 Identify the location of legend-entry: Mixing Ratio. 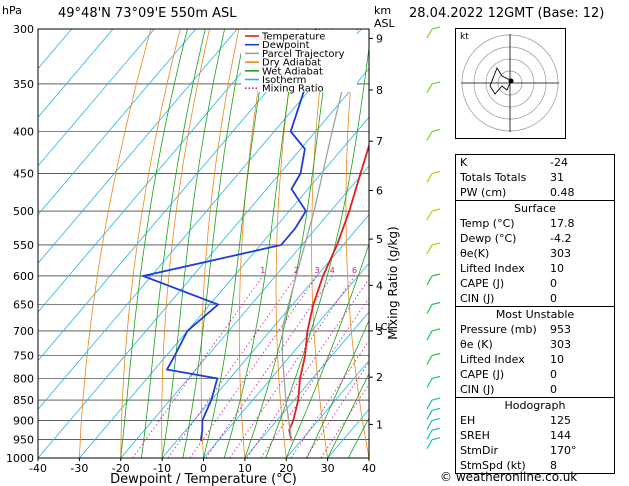
(293, 89).